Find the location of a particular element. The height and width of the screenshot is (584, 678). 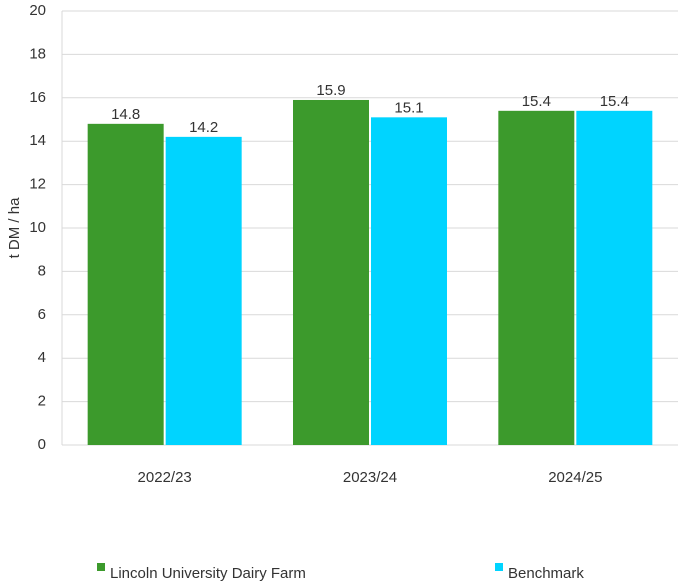

y-tick-label: 12 is located at coordinates (37, 184).